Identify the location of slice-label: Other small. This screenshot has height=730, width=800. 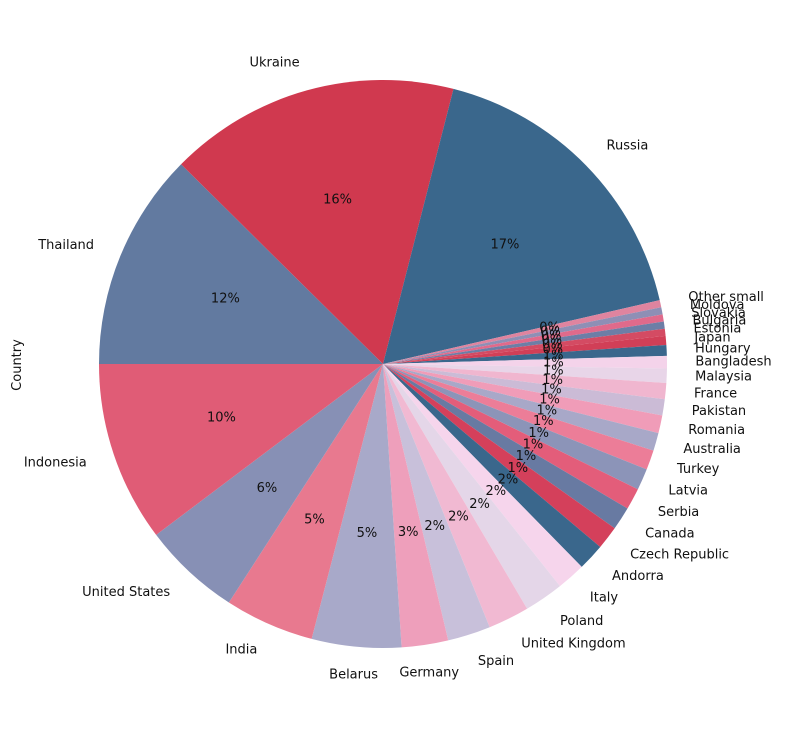
(726, 297).